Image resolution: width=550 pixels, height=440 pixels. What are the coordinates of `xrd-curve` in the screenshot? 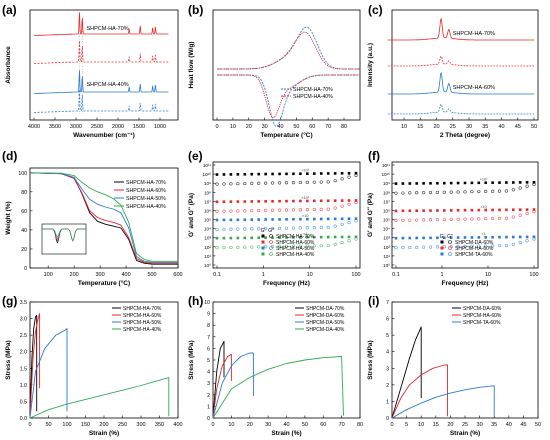 It's located at (460, 83).